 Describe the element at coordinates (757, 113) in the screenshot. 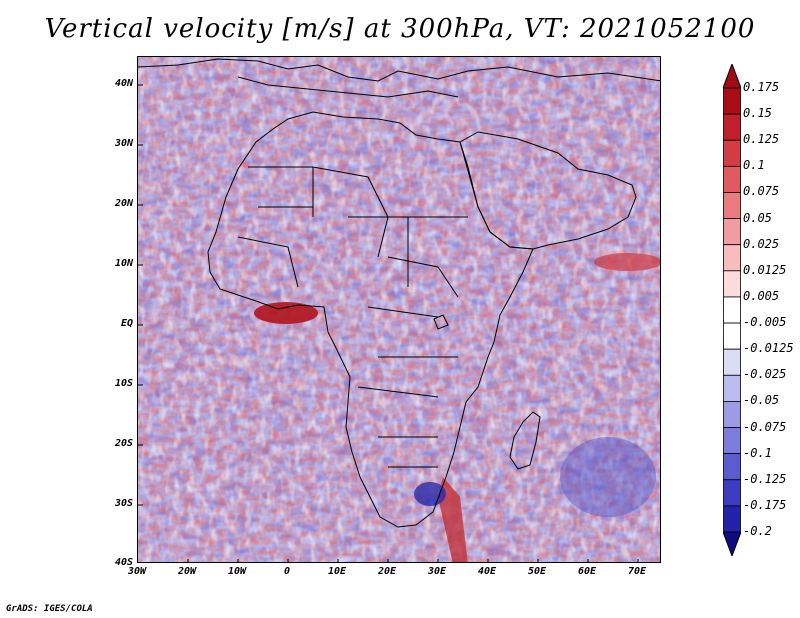

I see `colorbar-tick-label: 0.15` at that location.